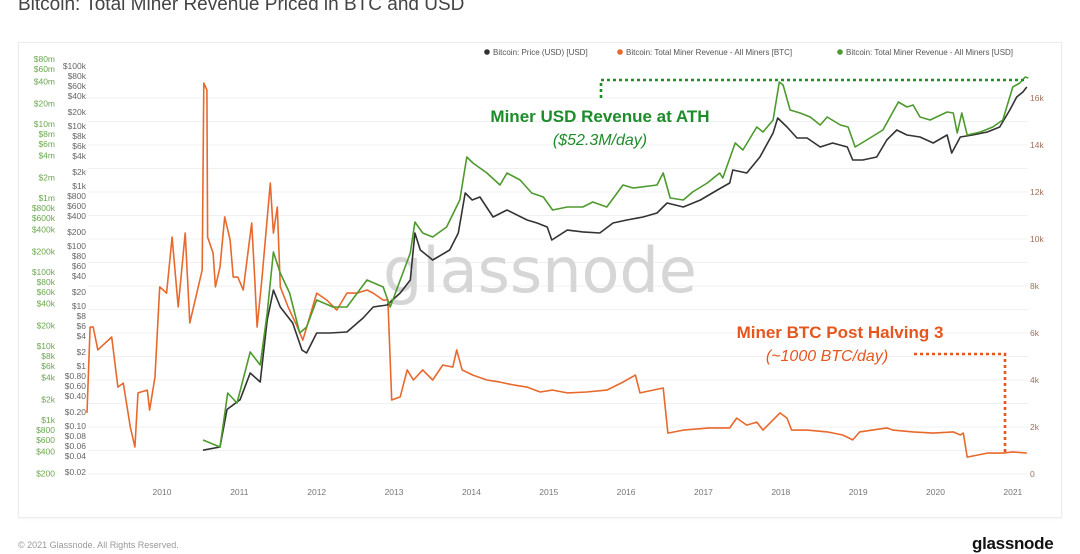 This screenshot has height=554, width=1080. I want to click on y-tick-price: $0.10, so click(76, 426).